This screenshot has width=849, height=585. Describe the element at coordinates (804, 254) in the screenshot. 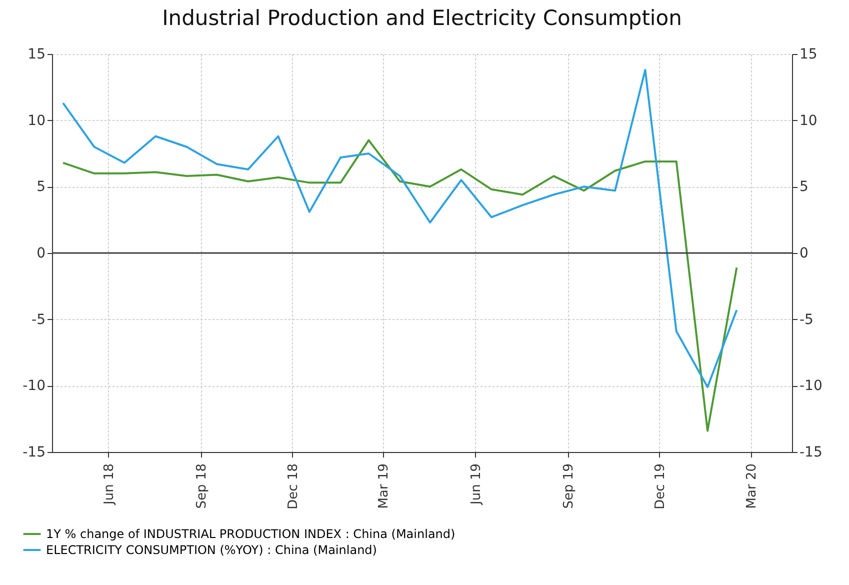

I see `y2-tick-label: 0` at that location.